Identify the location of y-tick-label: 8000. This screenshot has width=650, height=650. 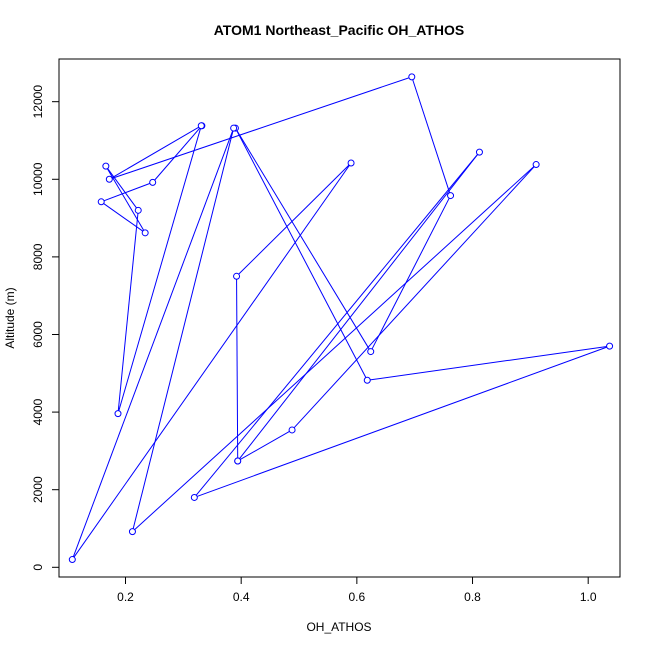
(38, 256).